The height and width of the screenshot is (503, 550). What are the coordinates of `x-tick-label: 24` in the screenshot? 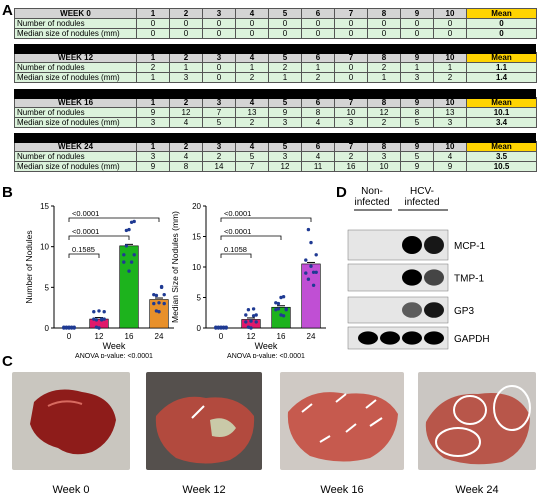 It's located at (159, 336).